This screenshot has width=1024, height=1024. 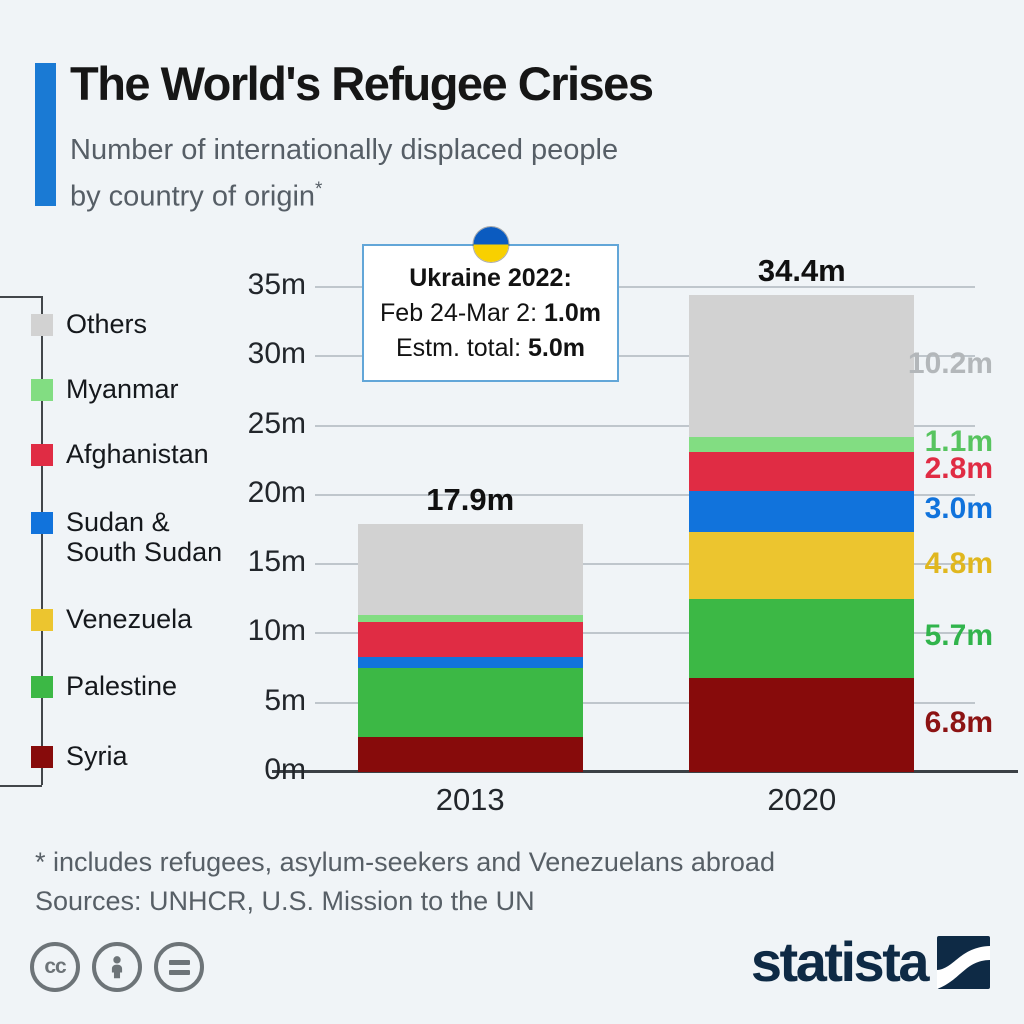 I want to click on value-label-venezuela: 4.8m, so click(x=958, y=563).